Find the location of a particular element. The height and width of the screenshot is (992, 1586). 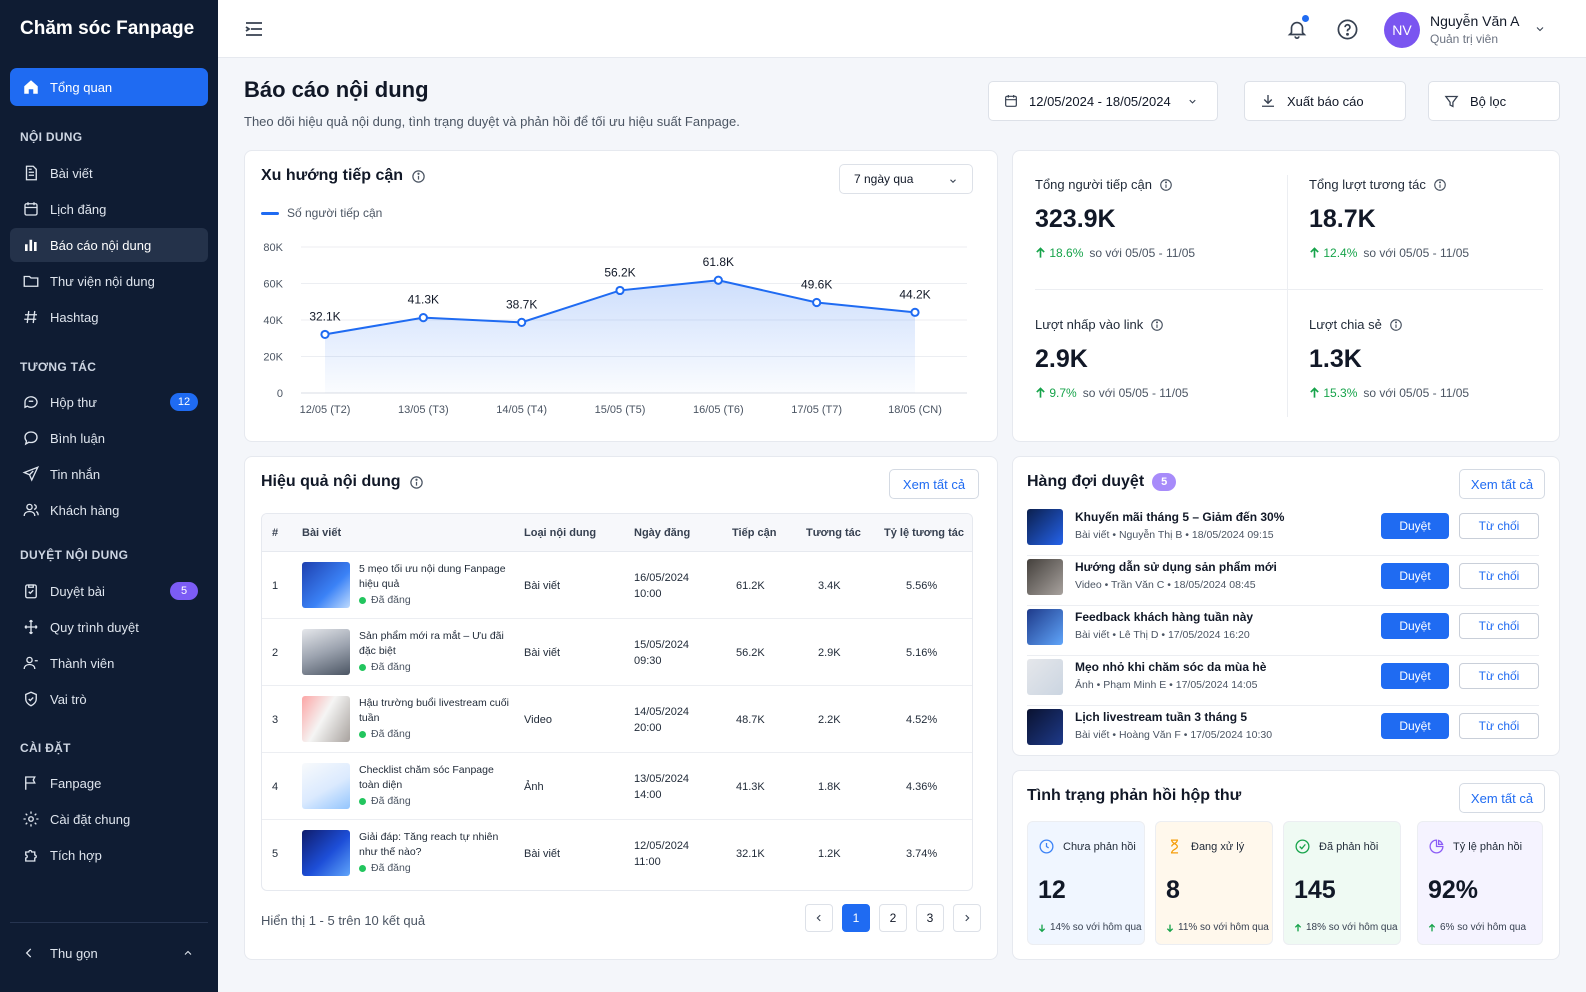

x-tick-label: 14/05 (T4) is located at coordinates (521, 410).